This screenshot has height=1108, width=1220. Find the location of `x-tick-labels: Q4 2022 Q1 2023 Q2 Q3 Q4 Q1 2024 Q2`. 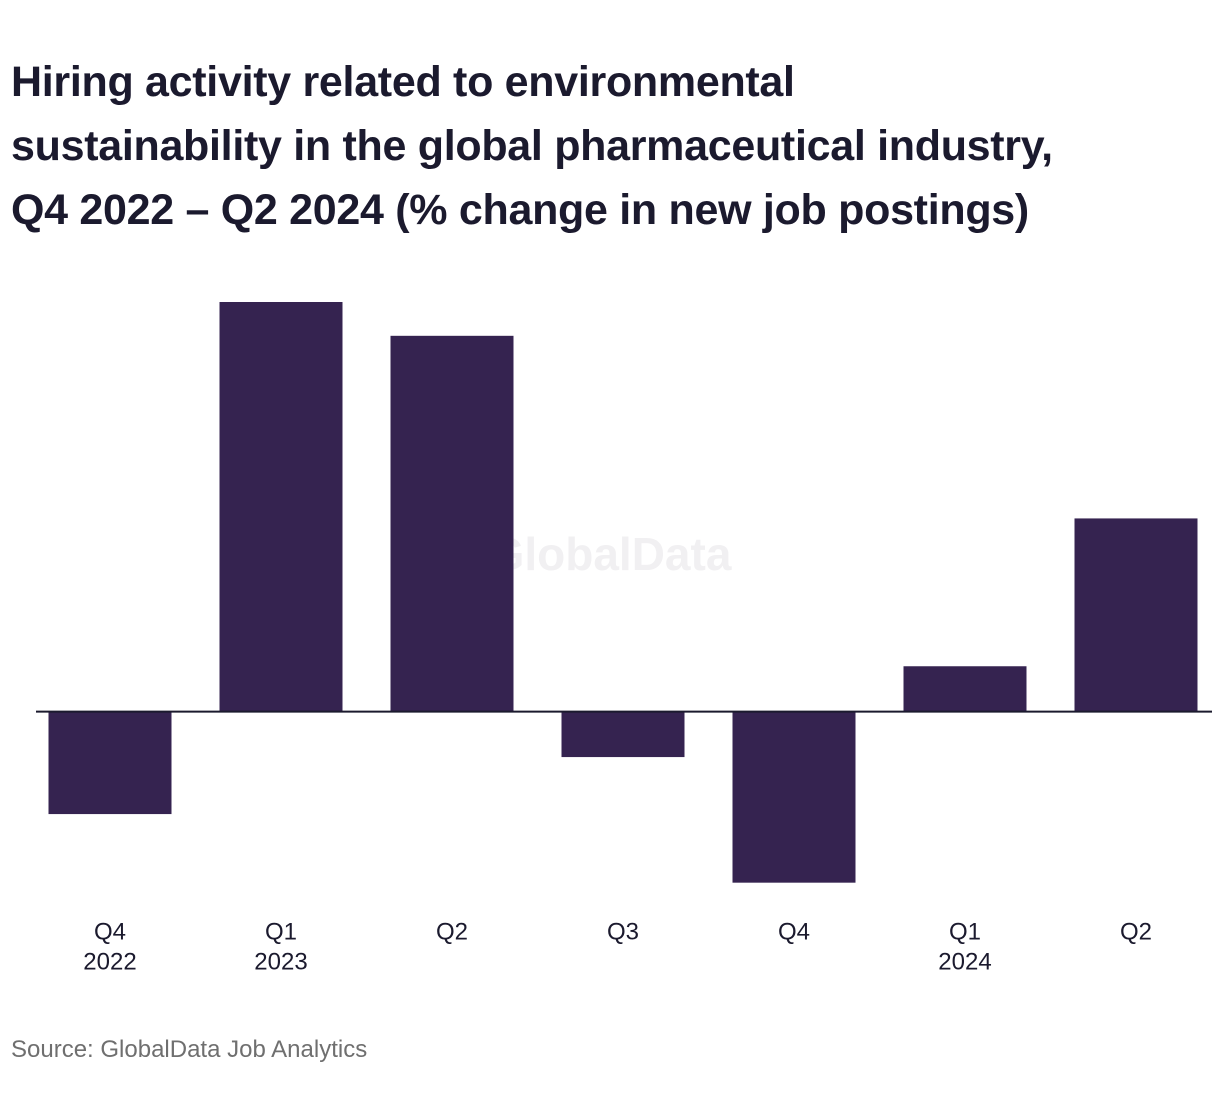

x-tick-labels: Q4 2022 Q1 2023 Q2 Q3 Q4 Q1 2024 Q2 is located at coordinates (617, 946).